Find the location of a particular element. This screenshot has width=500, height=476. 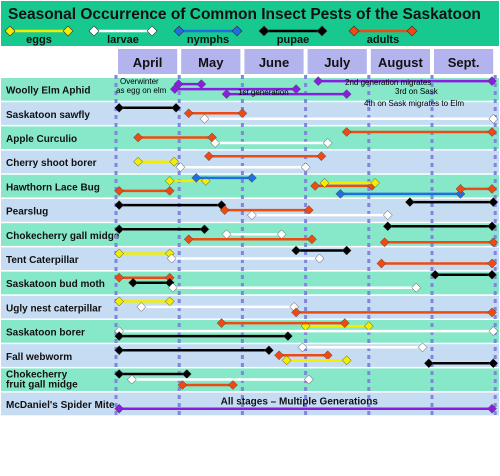

row-label-11: Fall webworm is located at coordinates (39, 357).